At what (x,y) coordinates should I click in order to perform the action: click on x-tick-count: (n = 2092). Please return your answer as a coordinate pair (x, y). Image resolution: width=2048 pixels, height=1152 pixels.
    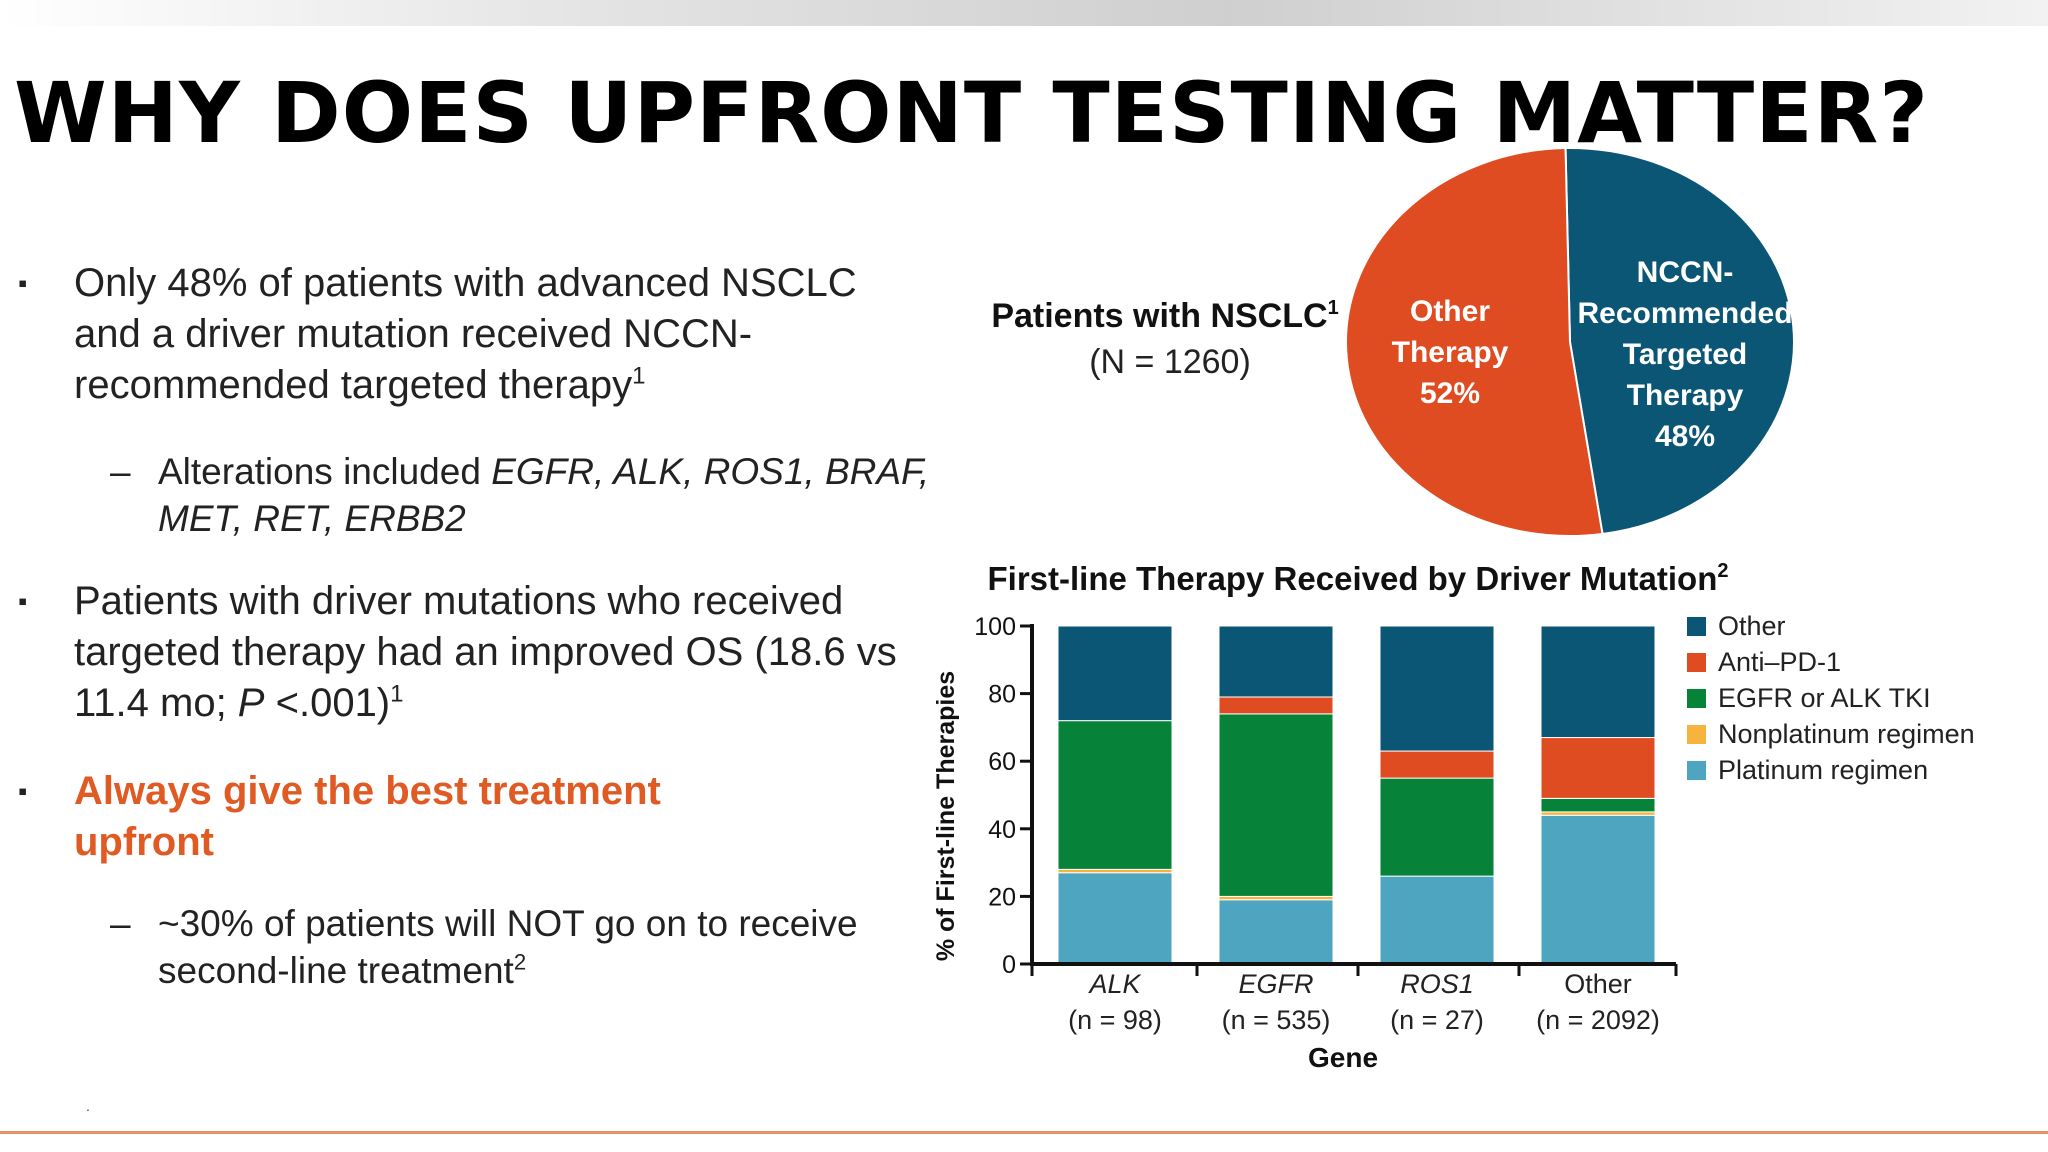
    Looking at the image, I should click on (1598, 1020).